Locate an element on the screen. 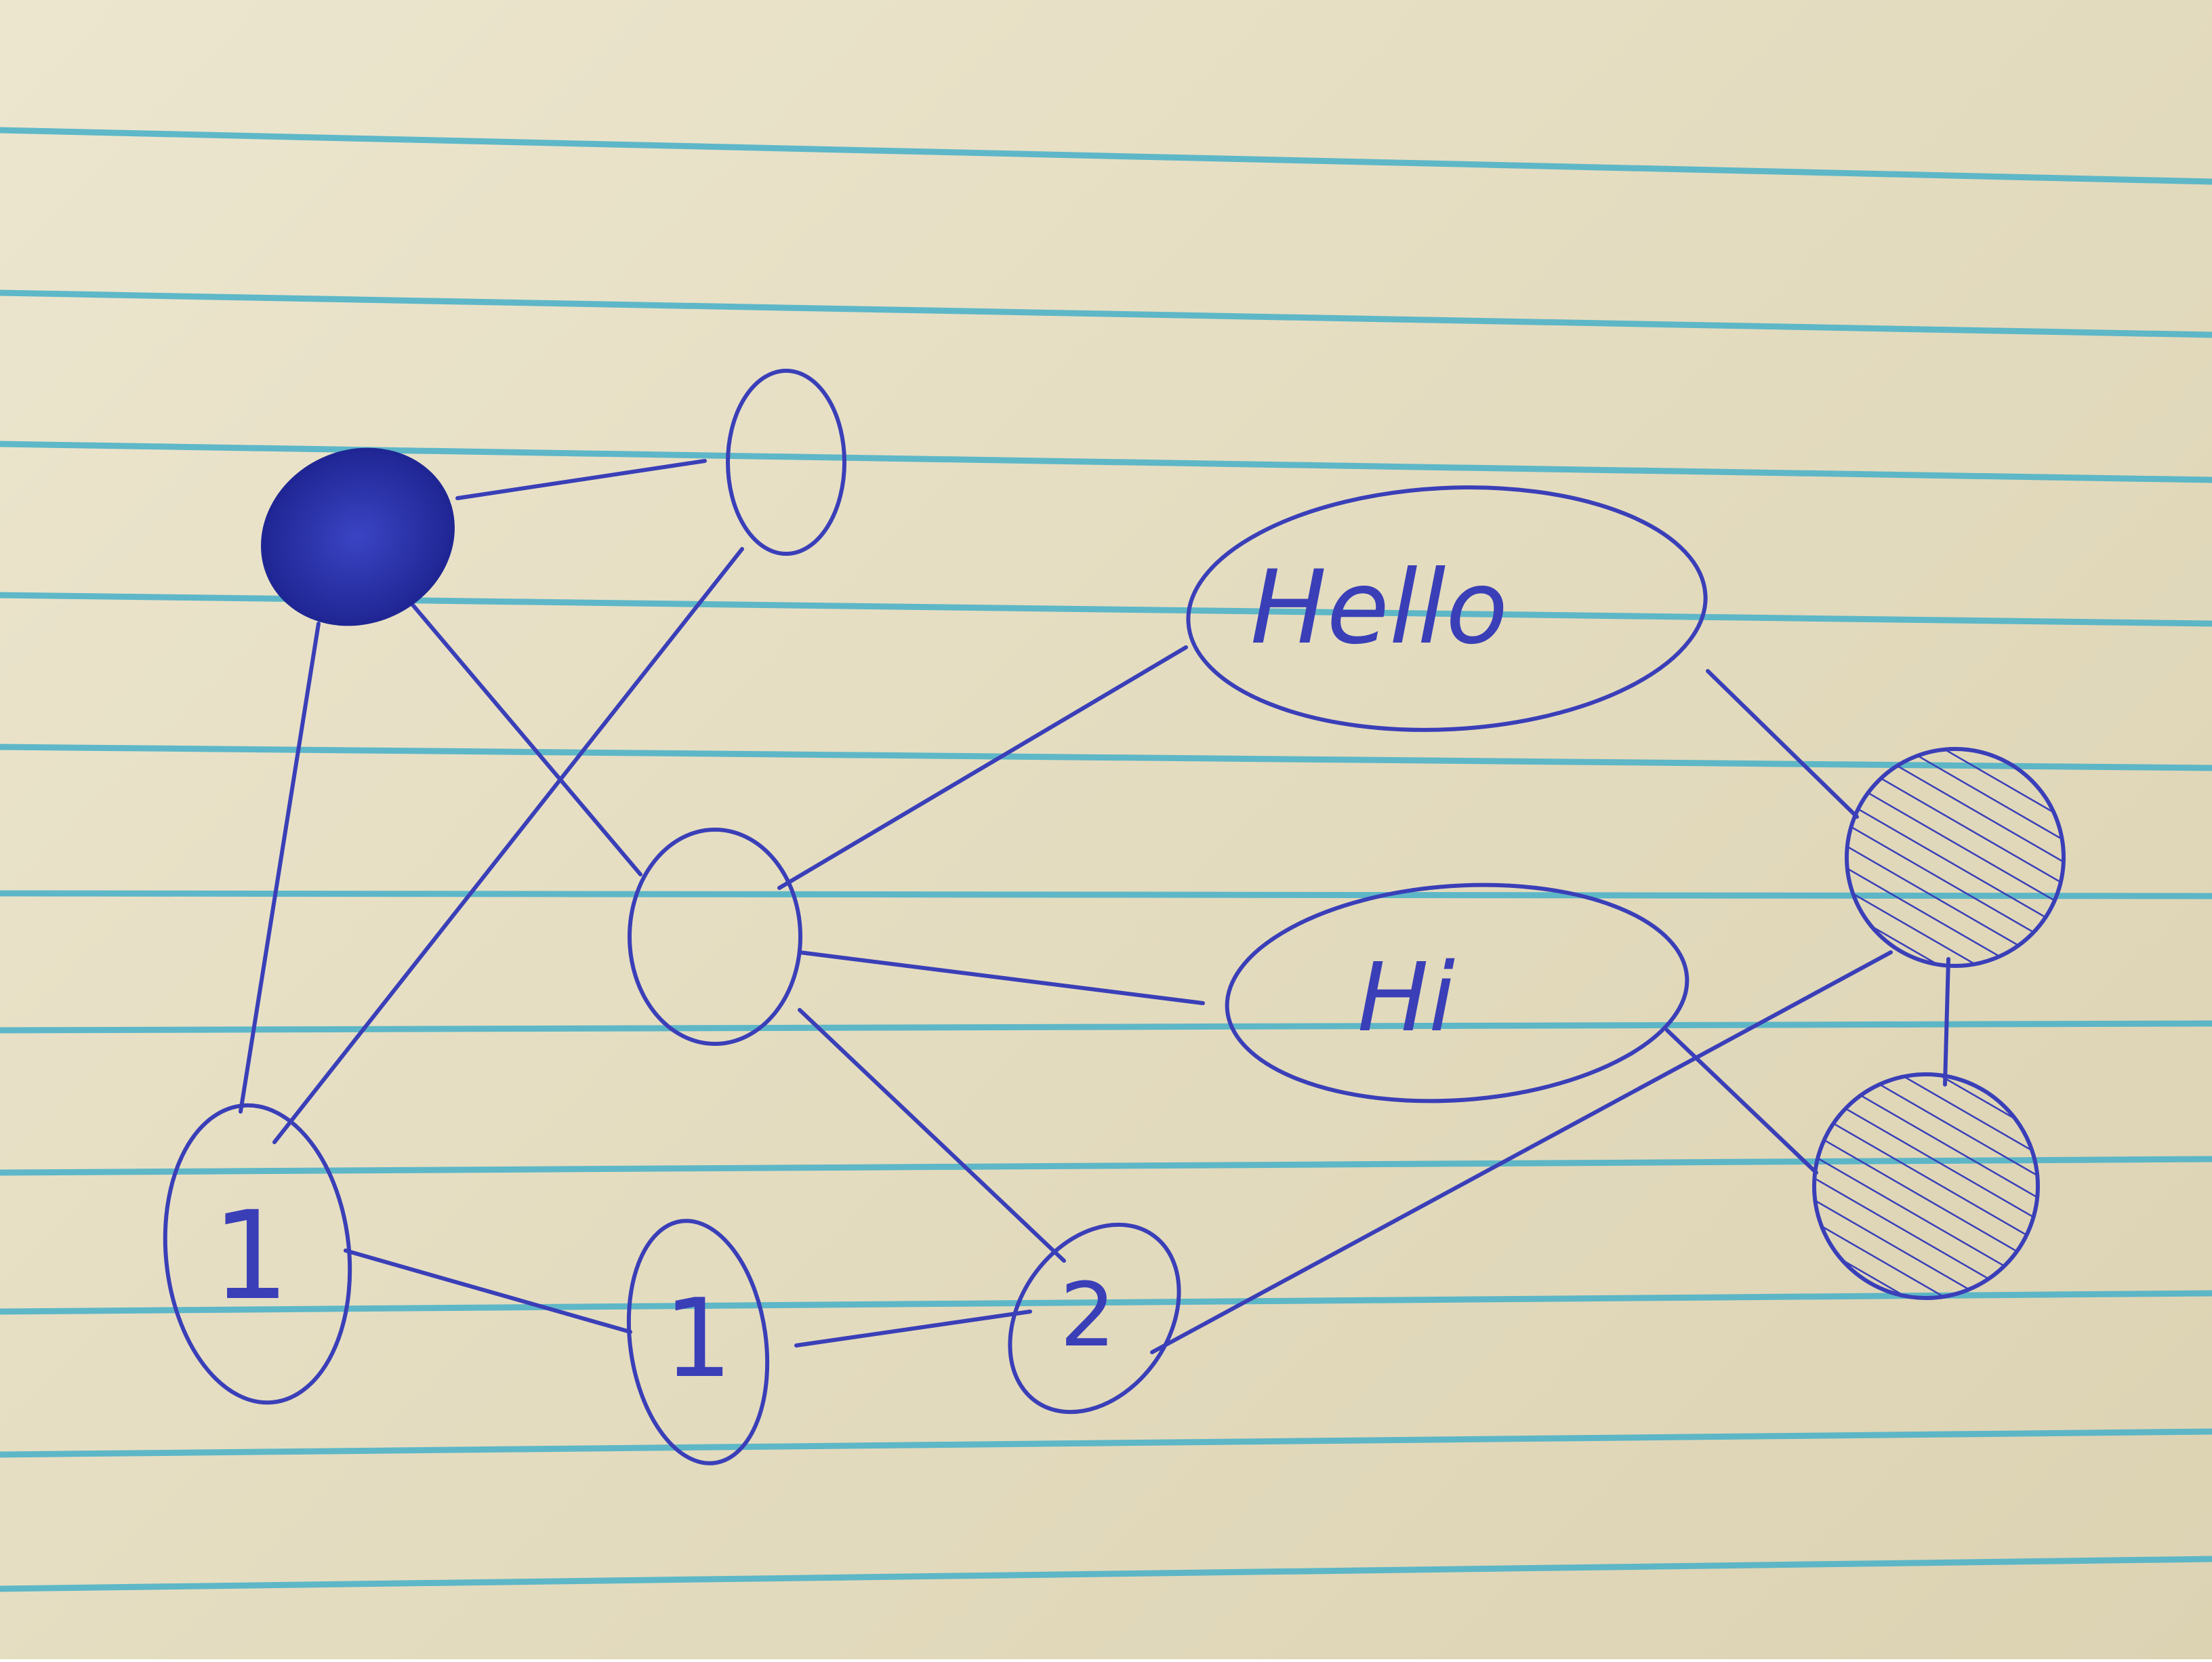 The height and width of the screenshot is (1662, 2212). edge-hatched-upper-lower is located at coordinates (1947, 1022).